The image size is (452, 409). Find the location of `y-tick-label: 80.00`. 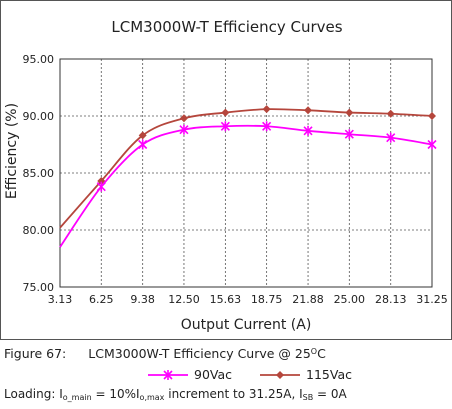

y-tick-label: 80.00 is located at coordinates (39, 230).